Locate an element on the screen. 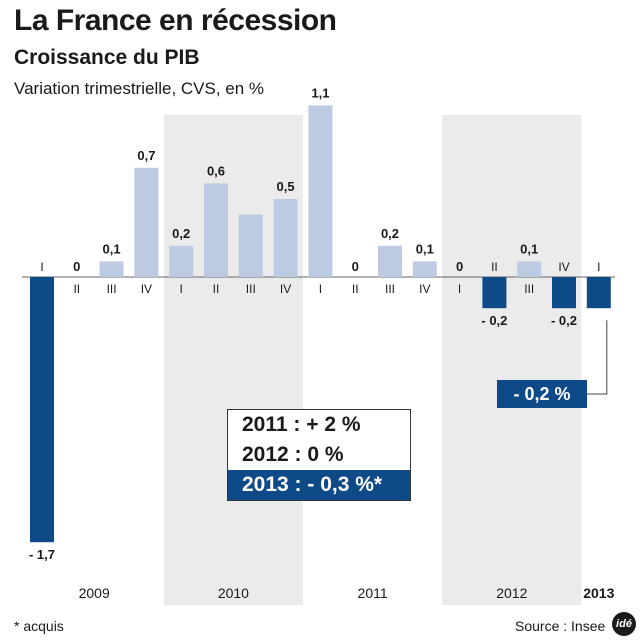 This screenshot has width=640, height=640. quarter-label-13: II is located at coordinates (494, 267).